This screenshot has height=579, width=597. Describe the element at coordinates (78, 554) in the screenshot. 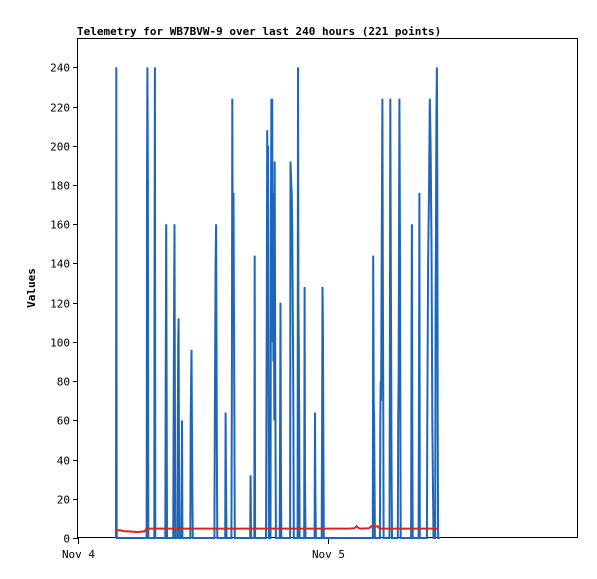

I see `x-tick-label: Nov 4` at that location.